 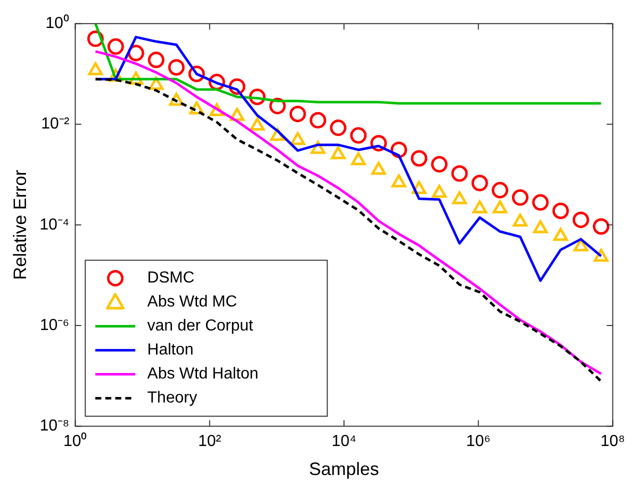 I want to click on x-tick-label: 10⁸, so click(x=612, y=441).